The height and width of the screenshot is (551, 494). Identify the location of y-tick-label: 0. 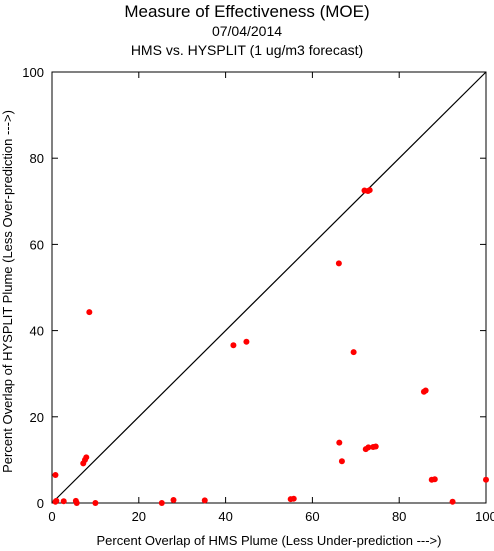
(40, 503).